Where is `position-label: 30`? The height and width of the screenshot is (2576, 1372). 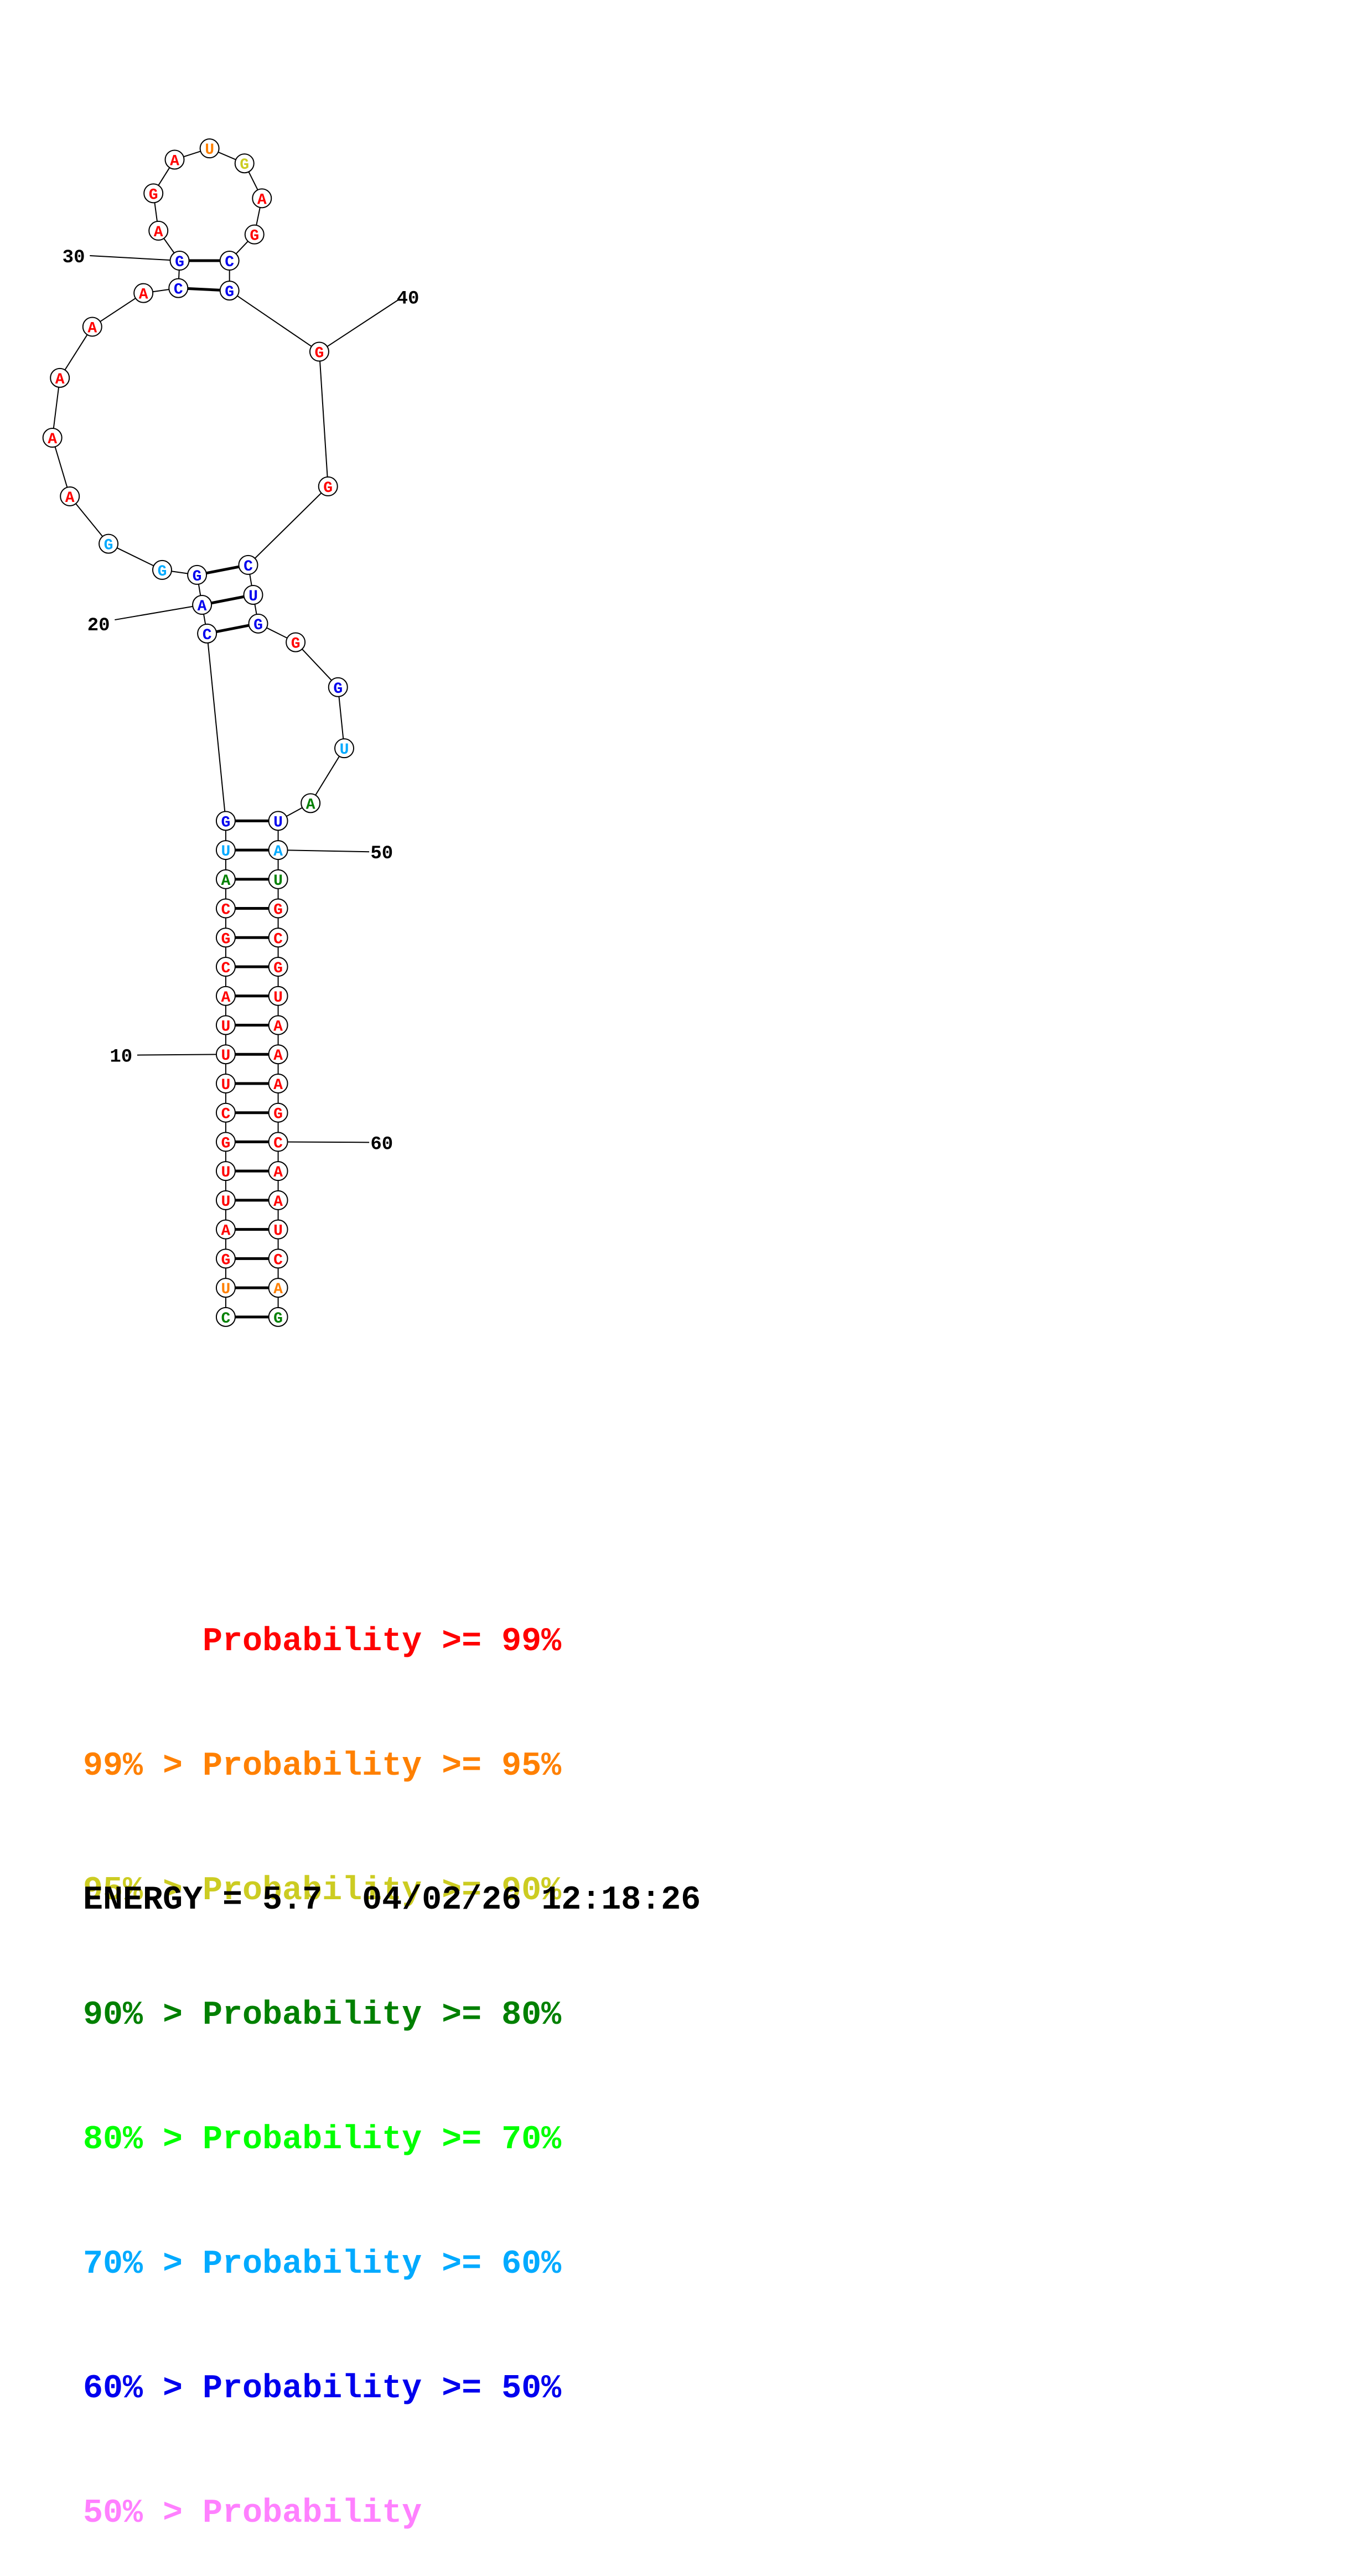 position-label: 30 is located at coordinates (74, 257).